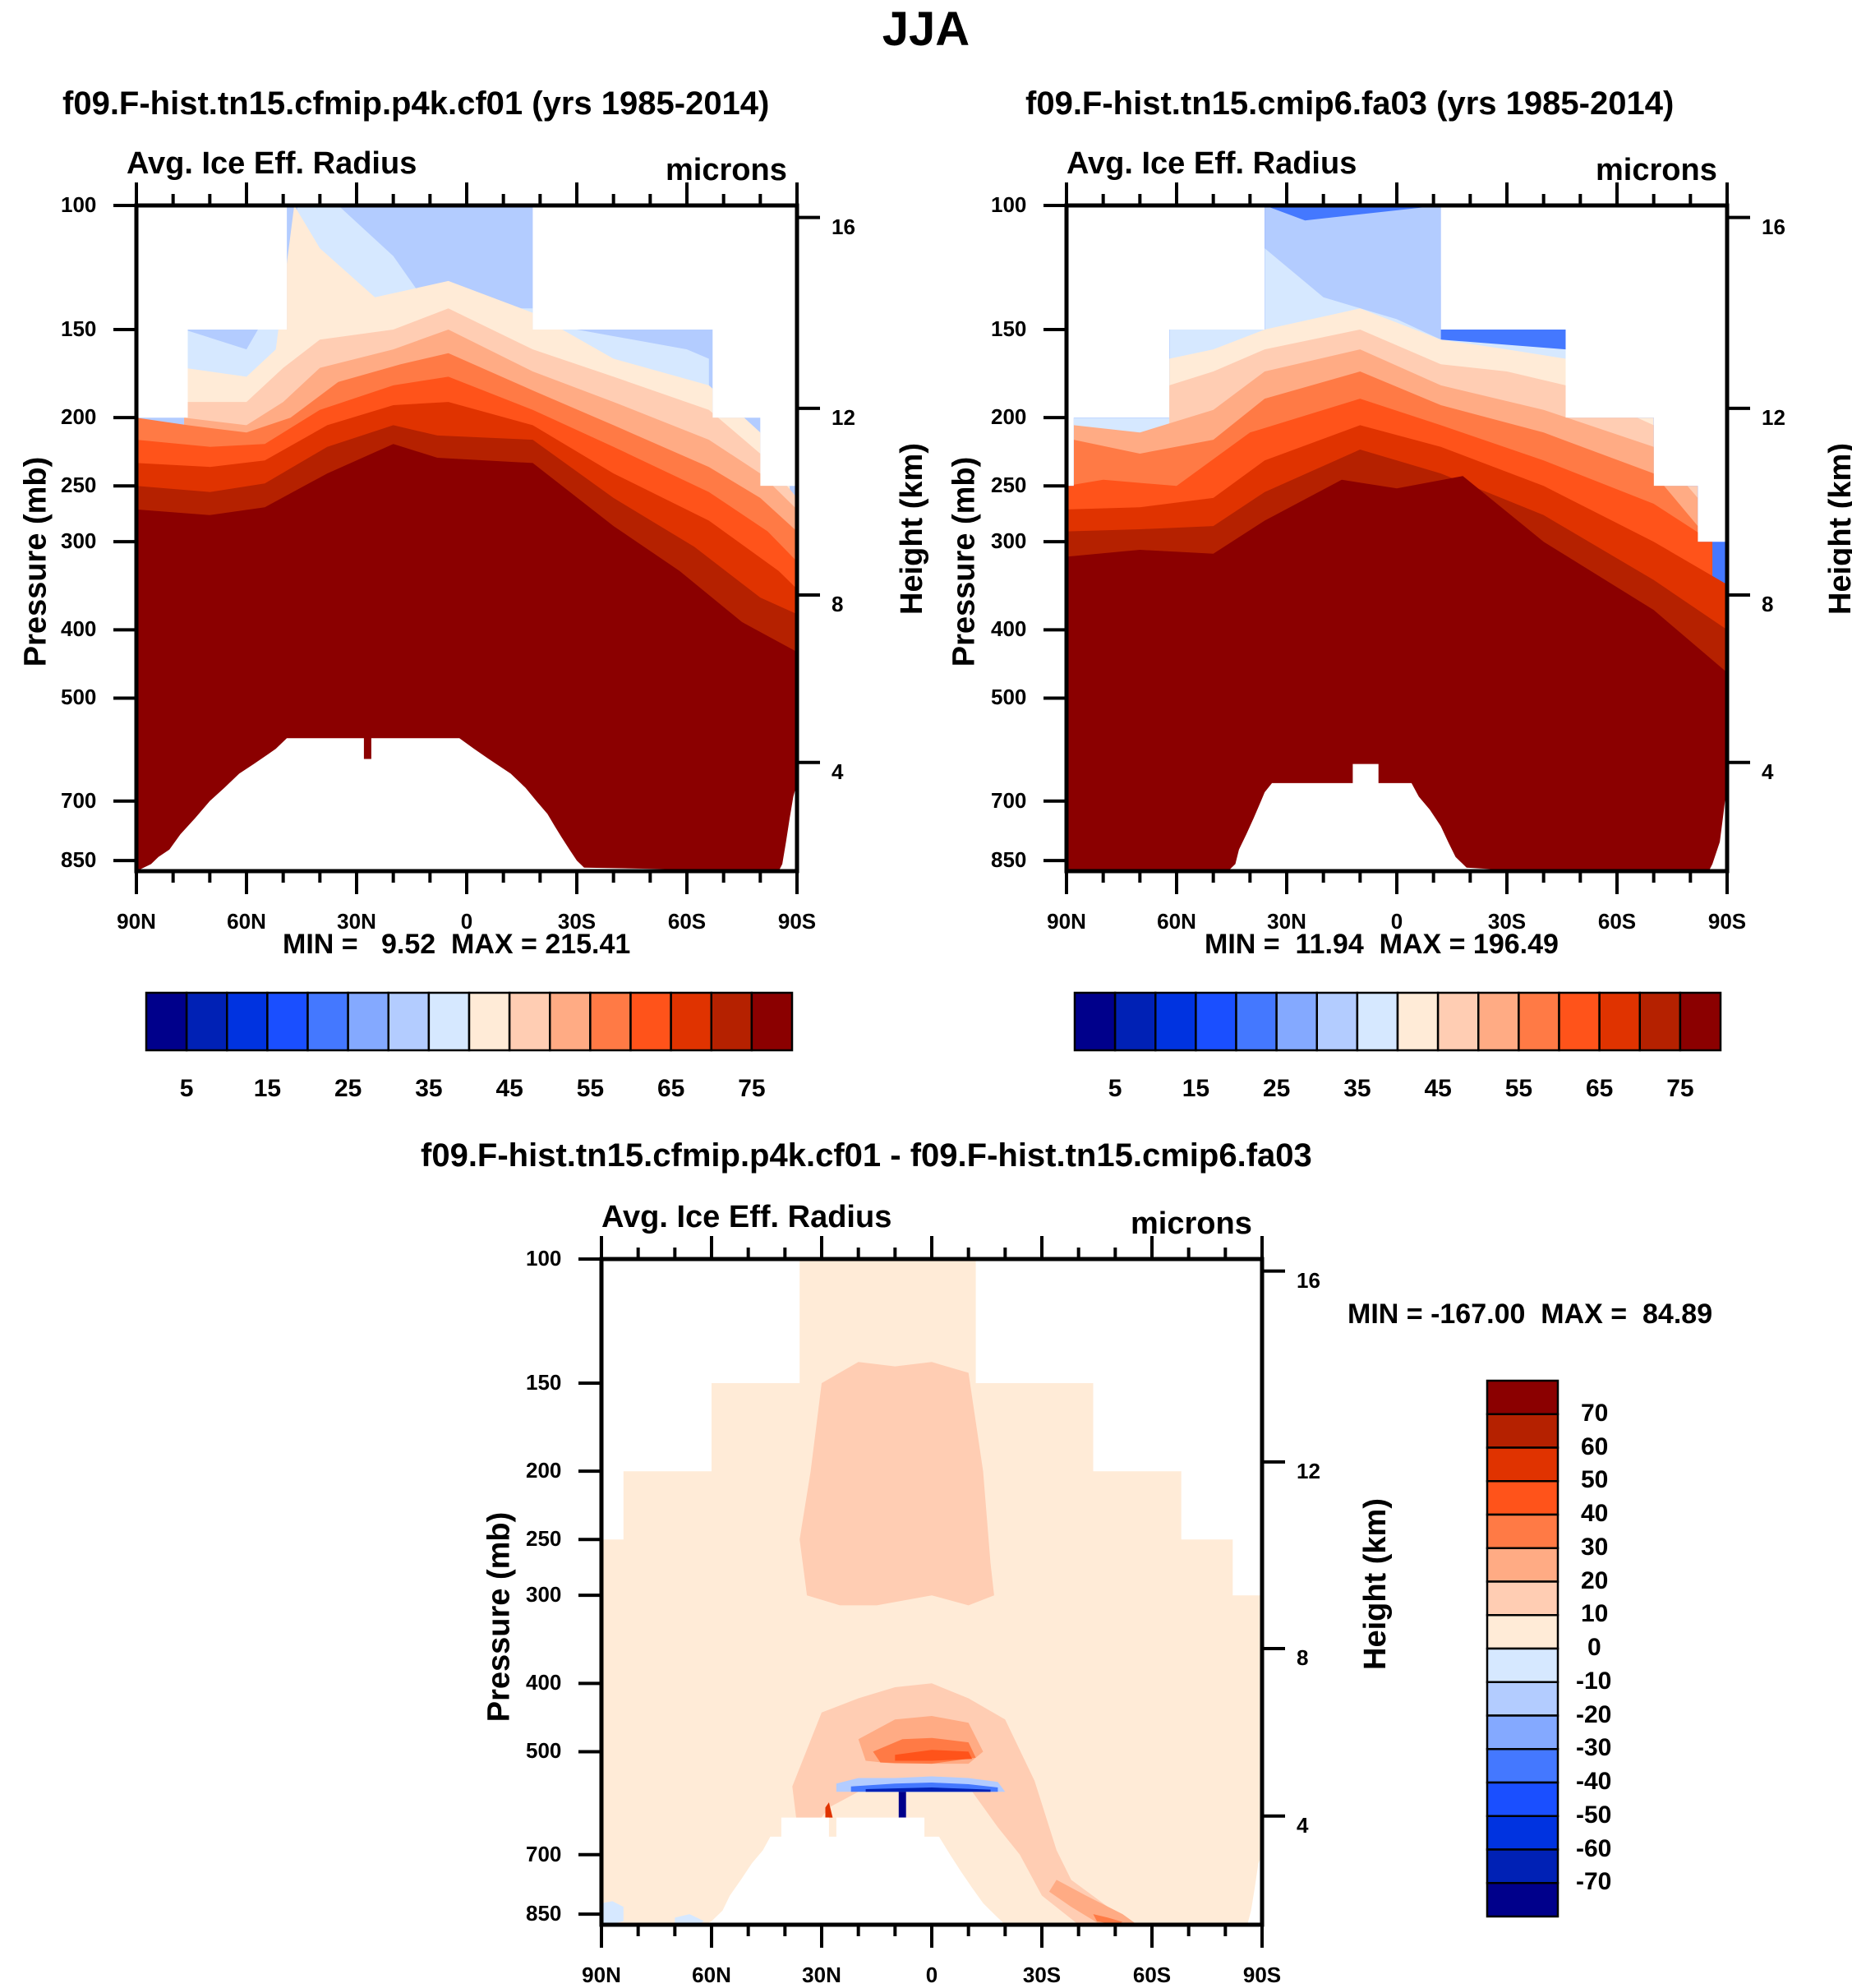  I want to click on colorbar-label: -50, so click(1594, 1815).